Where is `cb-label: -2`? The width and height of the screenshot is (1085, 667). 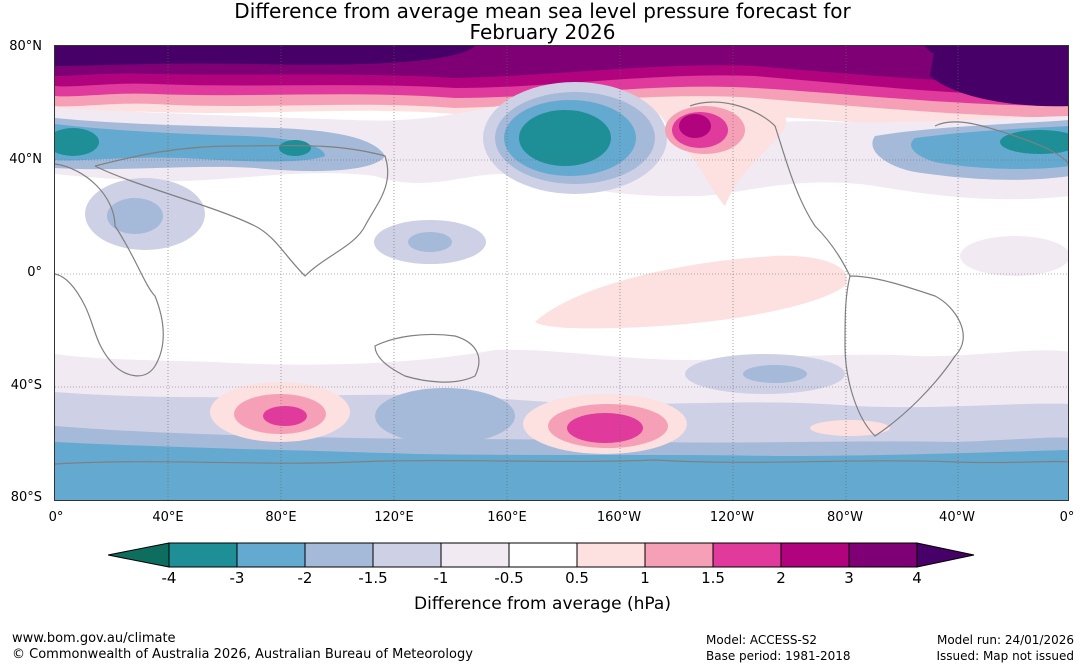 cb-label: -2 is located at coordinates (305, 578).